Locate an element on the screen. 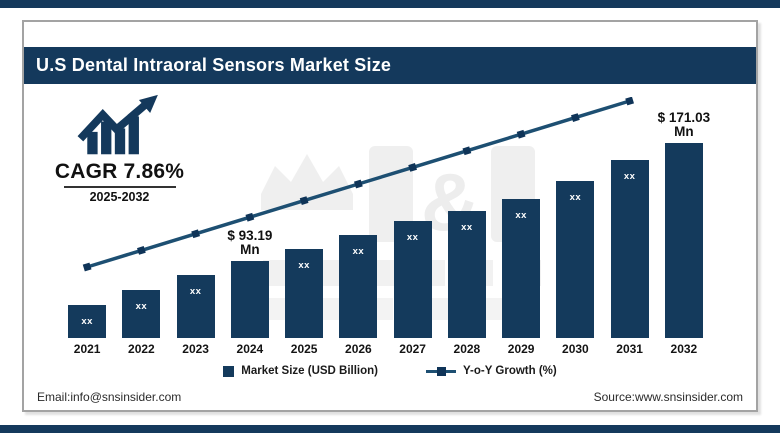 The image size is (780, 433). bar-2028: xx is located at coordinates (466, 274).